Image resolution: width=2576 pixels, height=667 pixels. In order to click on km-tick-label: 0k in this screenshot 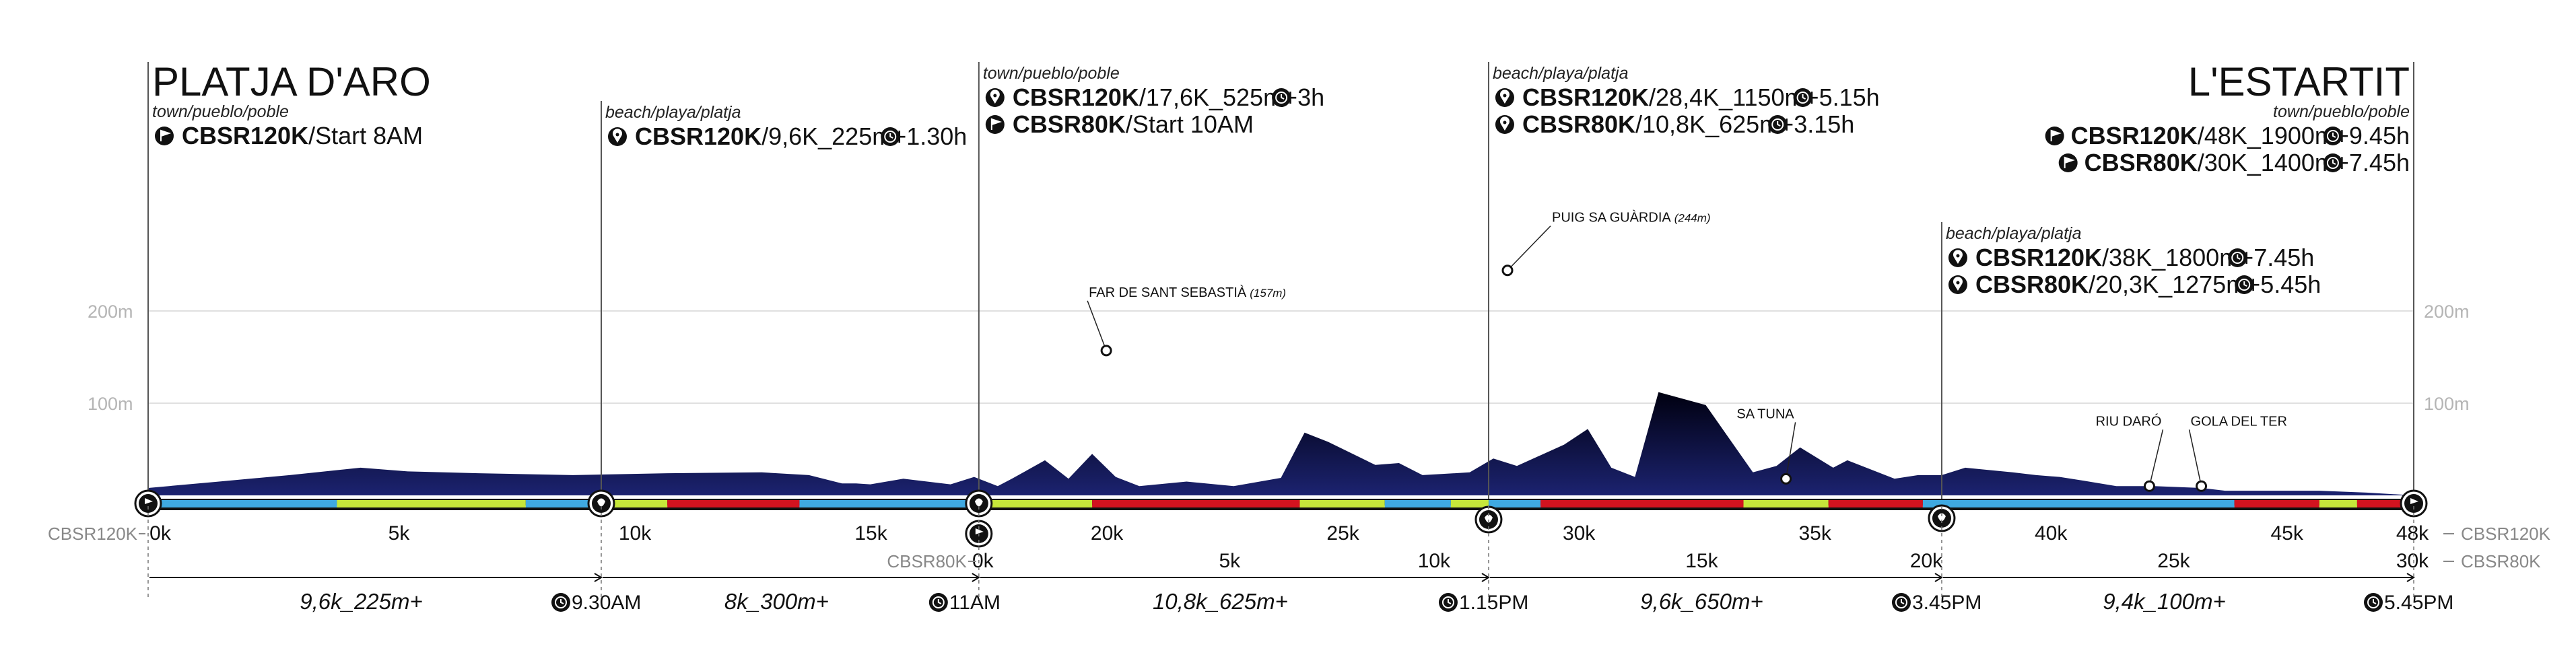, I will do `click(160, 533)`.